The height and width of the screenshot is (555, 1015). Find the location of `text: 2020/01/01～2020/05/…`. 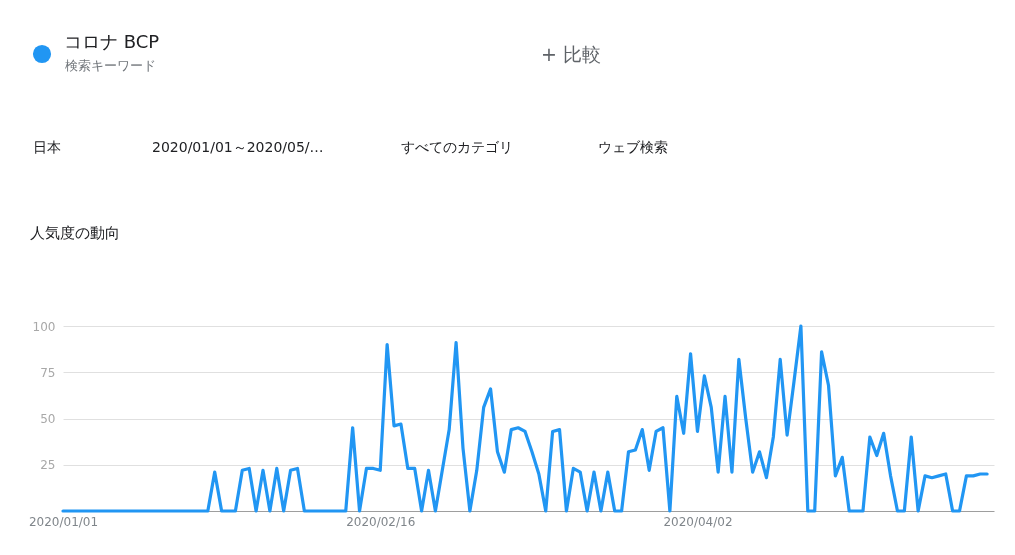

text: 2020/01/01～2020/05/… is located at coordinates (238, 147).